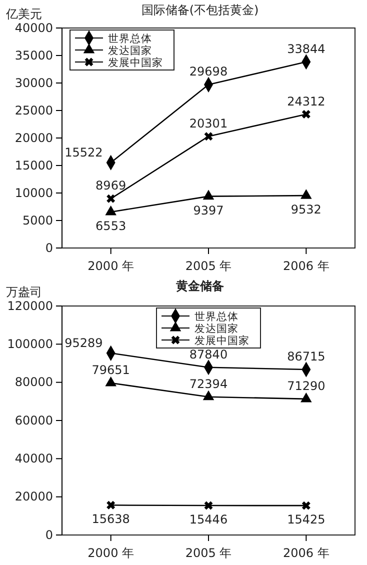 The image size is (367, 565). What do you see at coordinates (208, 383) in the screenshot?
I see `data-label: 72394` at bounding box center [208, 383].